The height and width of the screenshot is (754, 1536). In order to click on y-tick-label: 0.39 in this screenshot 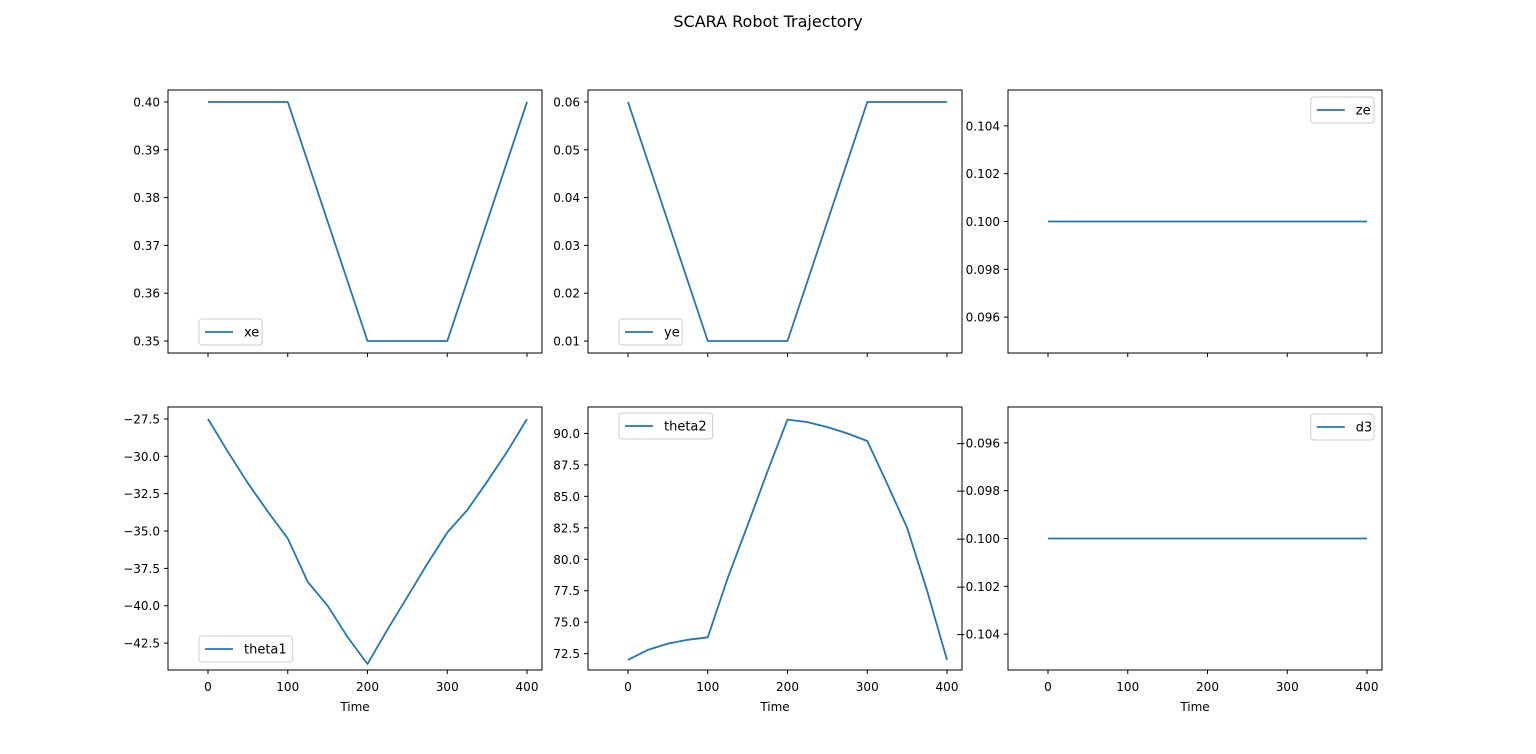, I will do `click(146, 150)`.